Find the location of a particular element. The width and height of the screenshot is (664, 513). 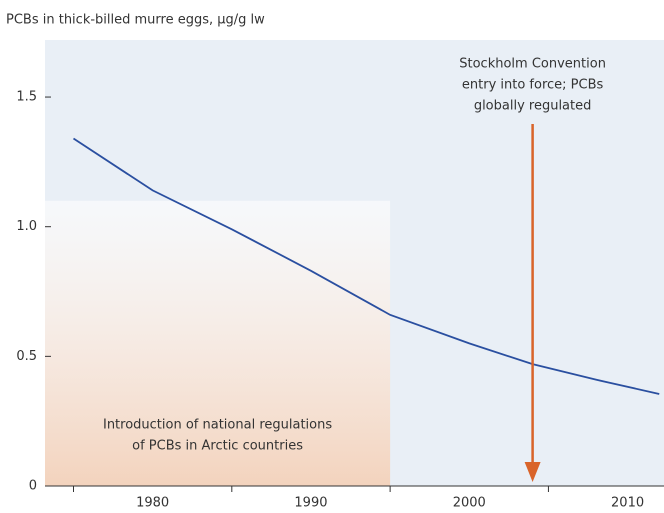

arrow-label: entry into force; PCBs is located at coordinates (533, 85).